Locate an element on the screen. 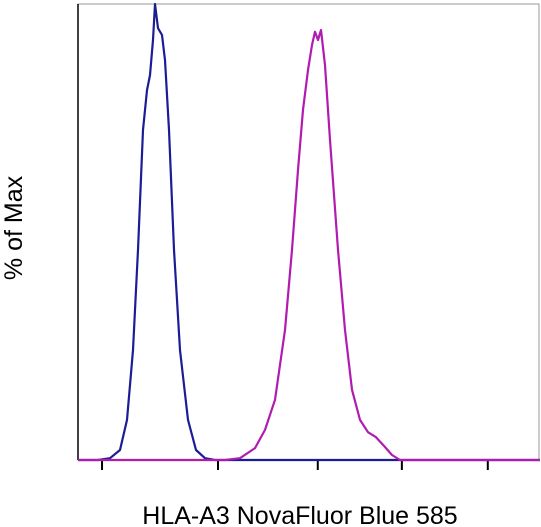 The height and width of the screenshot is (527, 541). x-axis-label: HLA-A3 NovaFluor Blue 585 is located at coordinates (299, 514).